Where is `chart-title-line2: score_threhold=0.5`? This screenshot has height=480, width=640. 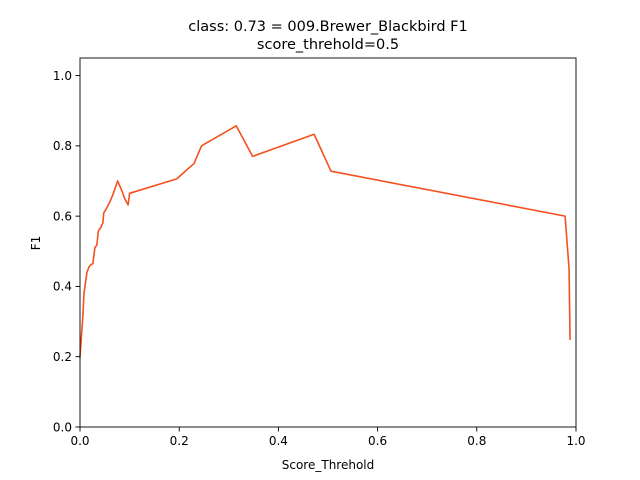 chart-title-line2: score_threhold=0.5 is located at coordinates (328, 45).